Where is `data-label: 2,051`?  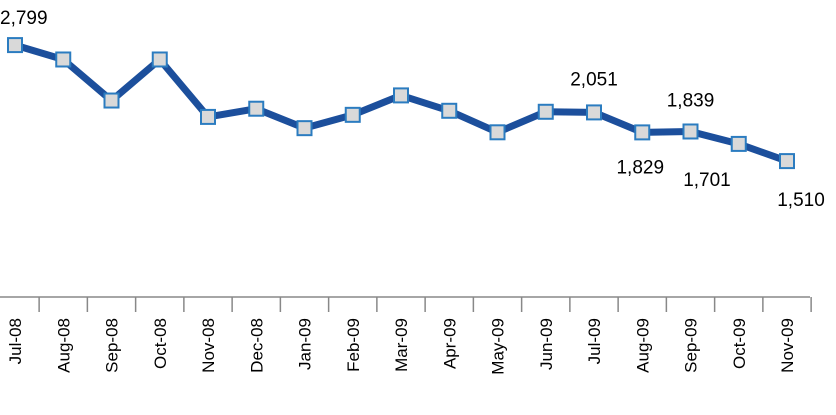 data-label: 2,051 is located at coordinates (594, 79).